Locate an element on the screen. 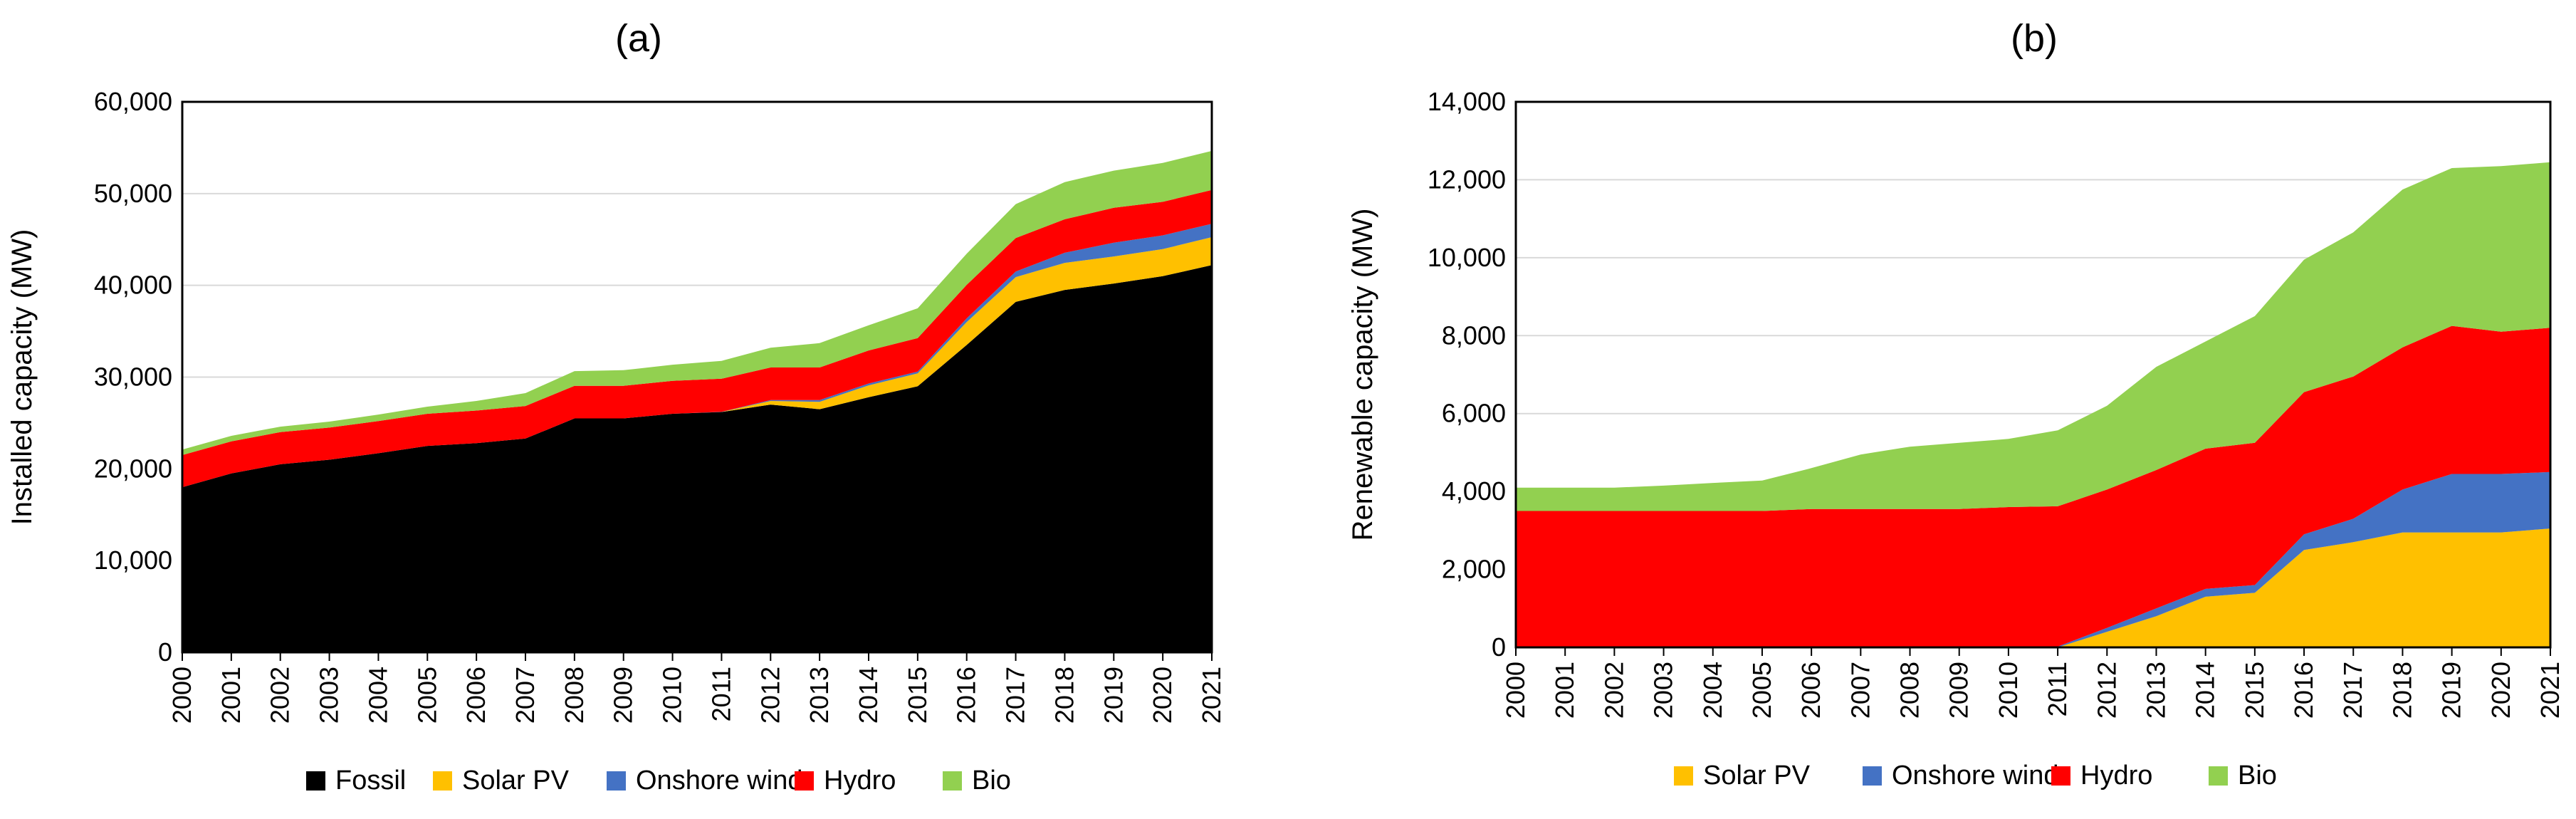 The image size is (2576, 819). legend-label: Hydro is located at coordinates (2116, 776).